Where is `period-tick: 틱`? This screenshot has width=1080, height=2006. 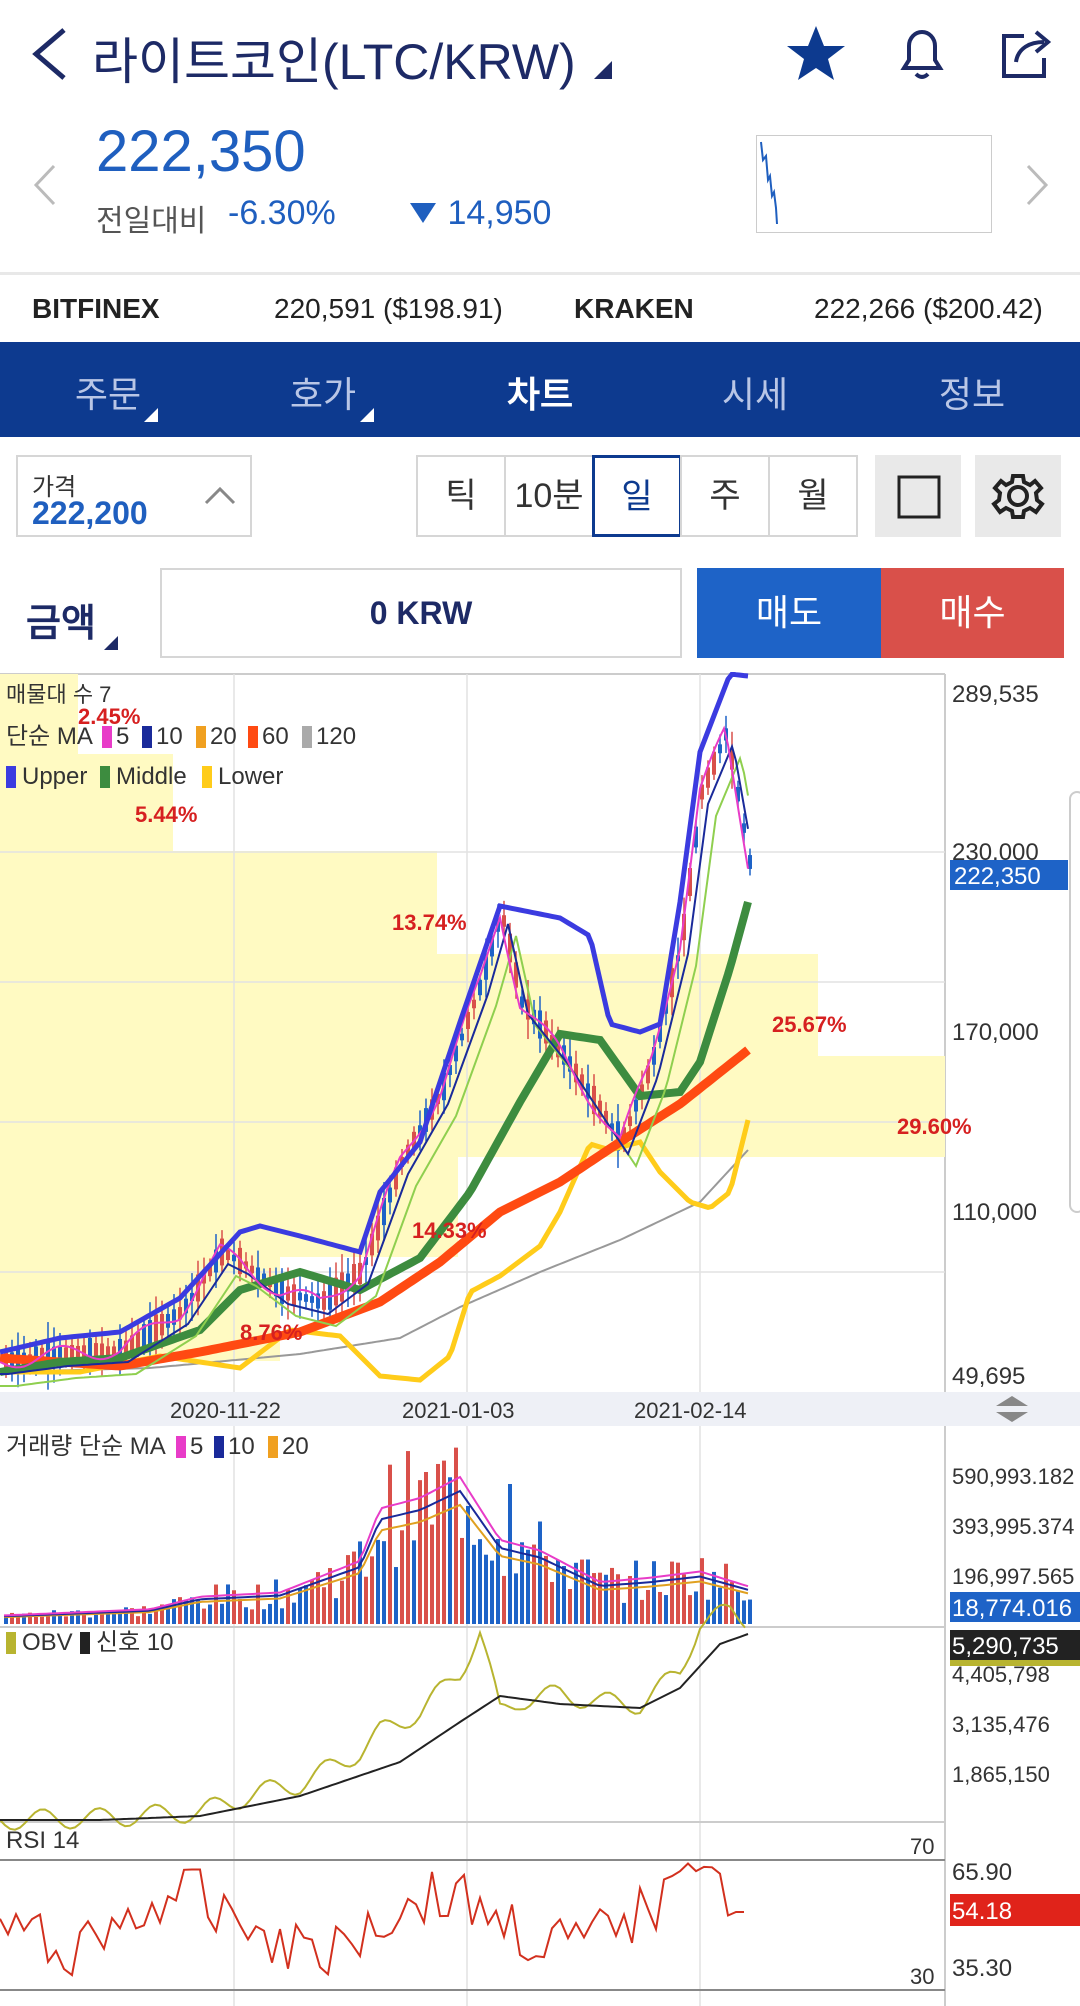 period-tick: 틱 is located at coordinates (461, 496).